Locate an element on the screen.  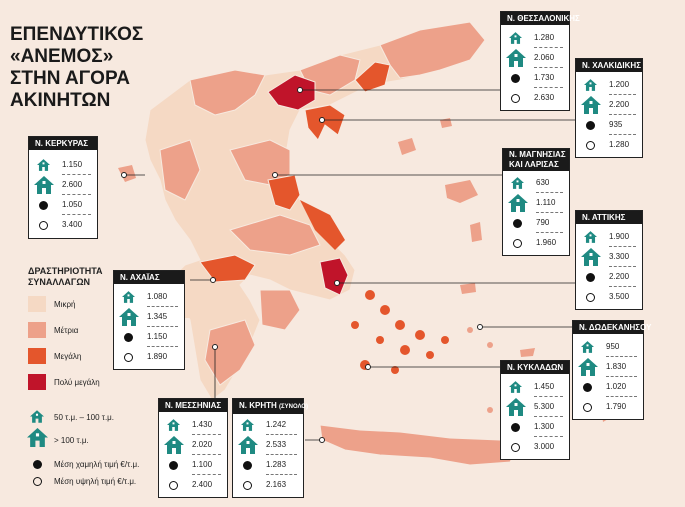
big-house-price: 2.533 is located at coordinates (276, 444).